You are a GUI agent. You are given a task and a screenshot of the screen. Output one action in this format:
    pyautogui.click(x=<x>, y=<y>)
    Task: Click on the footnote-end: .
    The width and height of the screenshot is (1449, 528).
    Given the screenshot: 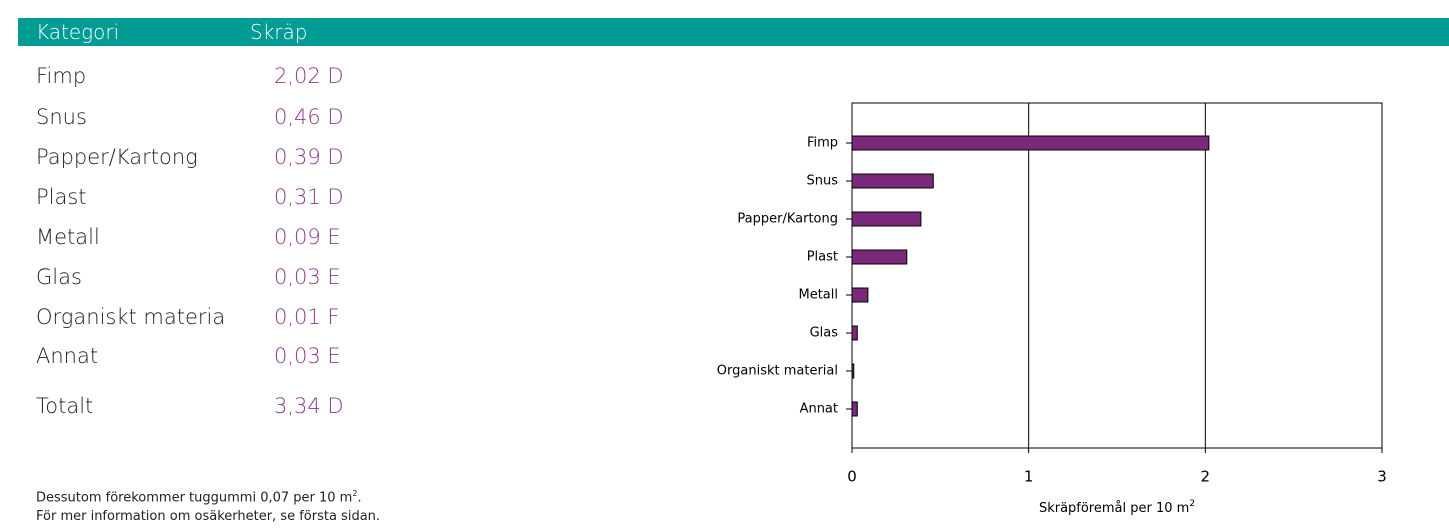 What is the action you would take?
    pyautogui.click(x=359, y=498)
    